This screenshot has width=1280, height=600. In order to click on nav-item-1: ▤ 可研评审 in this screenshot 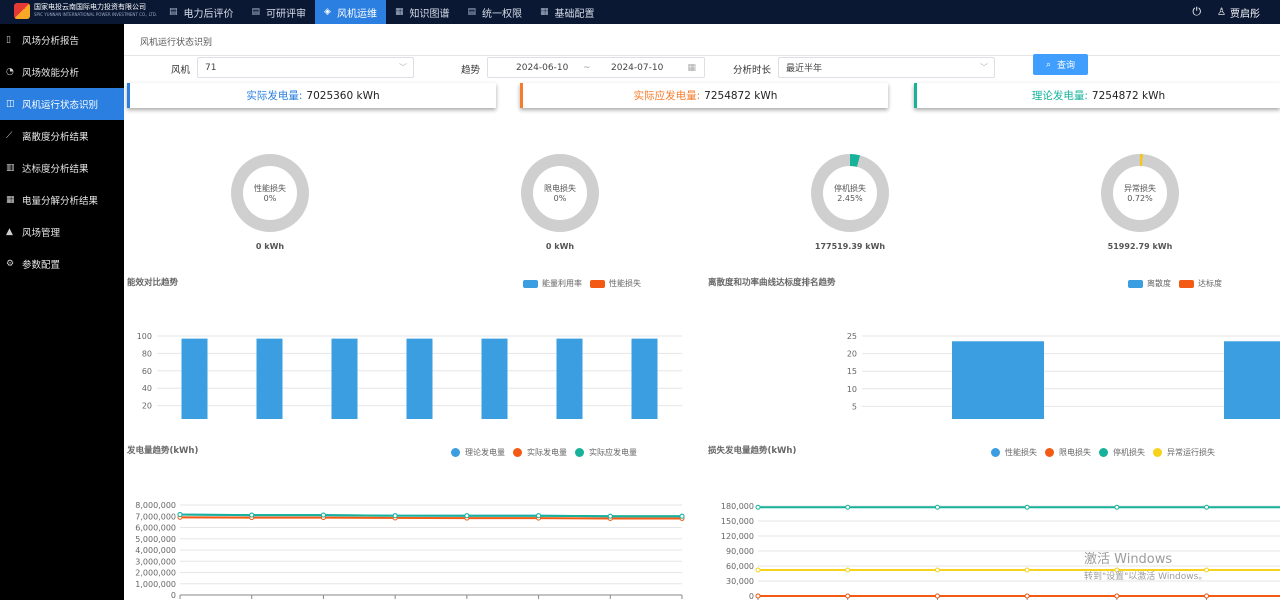, I will do `click(279, 12)`.